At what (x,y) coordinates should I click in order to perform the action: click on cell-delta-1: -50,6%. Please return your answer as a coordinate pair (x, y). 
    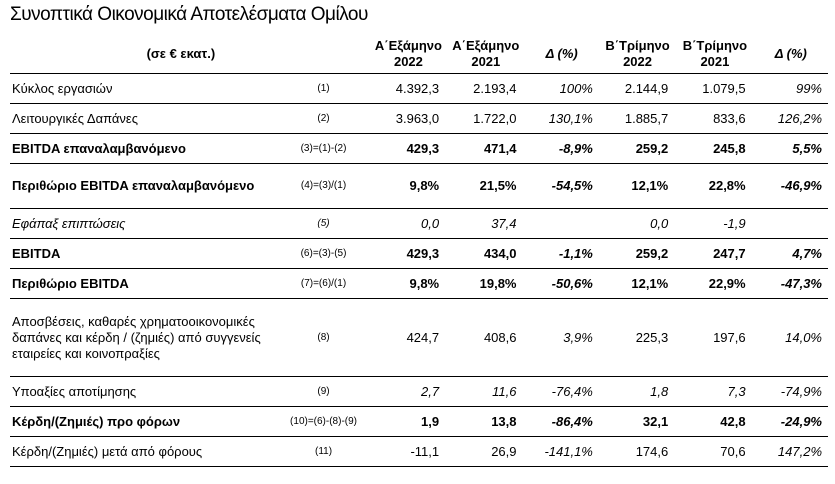
    Looking at the image, I should click on (572, 283).